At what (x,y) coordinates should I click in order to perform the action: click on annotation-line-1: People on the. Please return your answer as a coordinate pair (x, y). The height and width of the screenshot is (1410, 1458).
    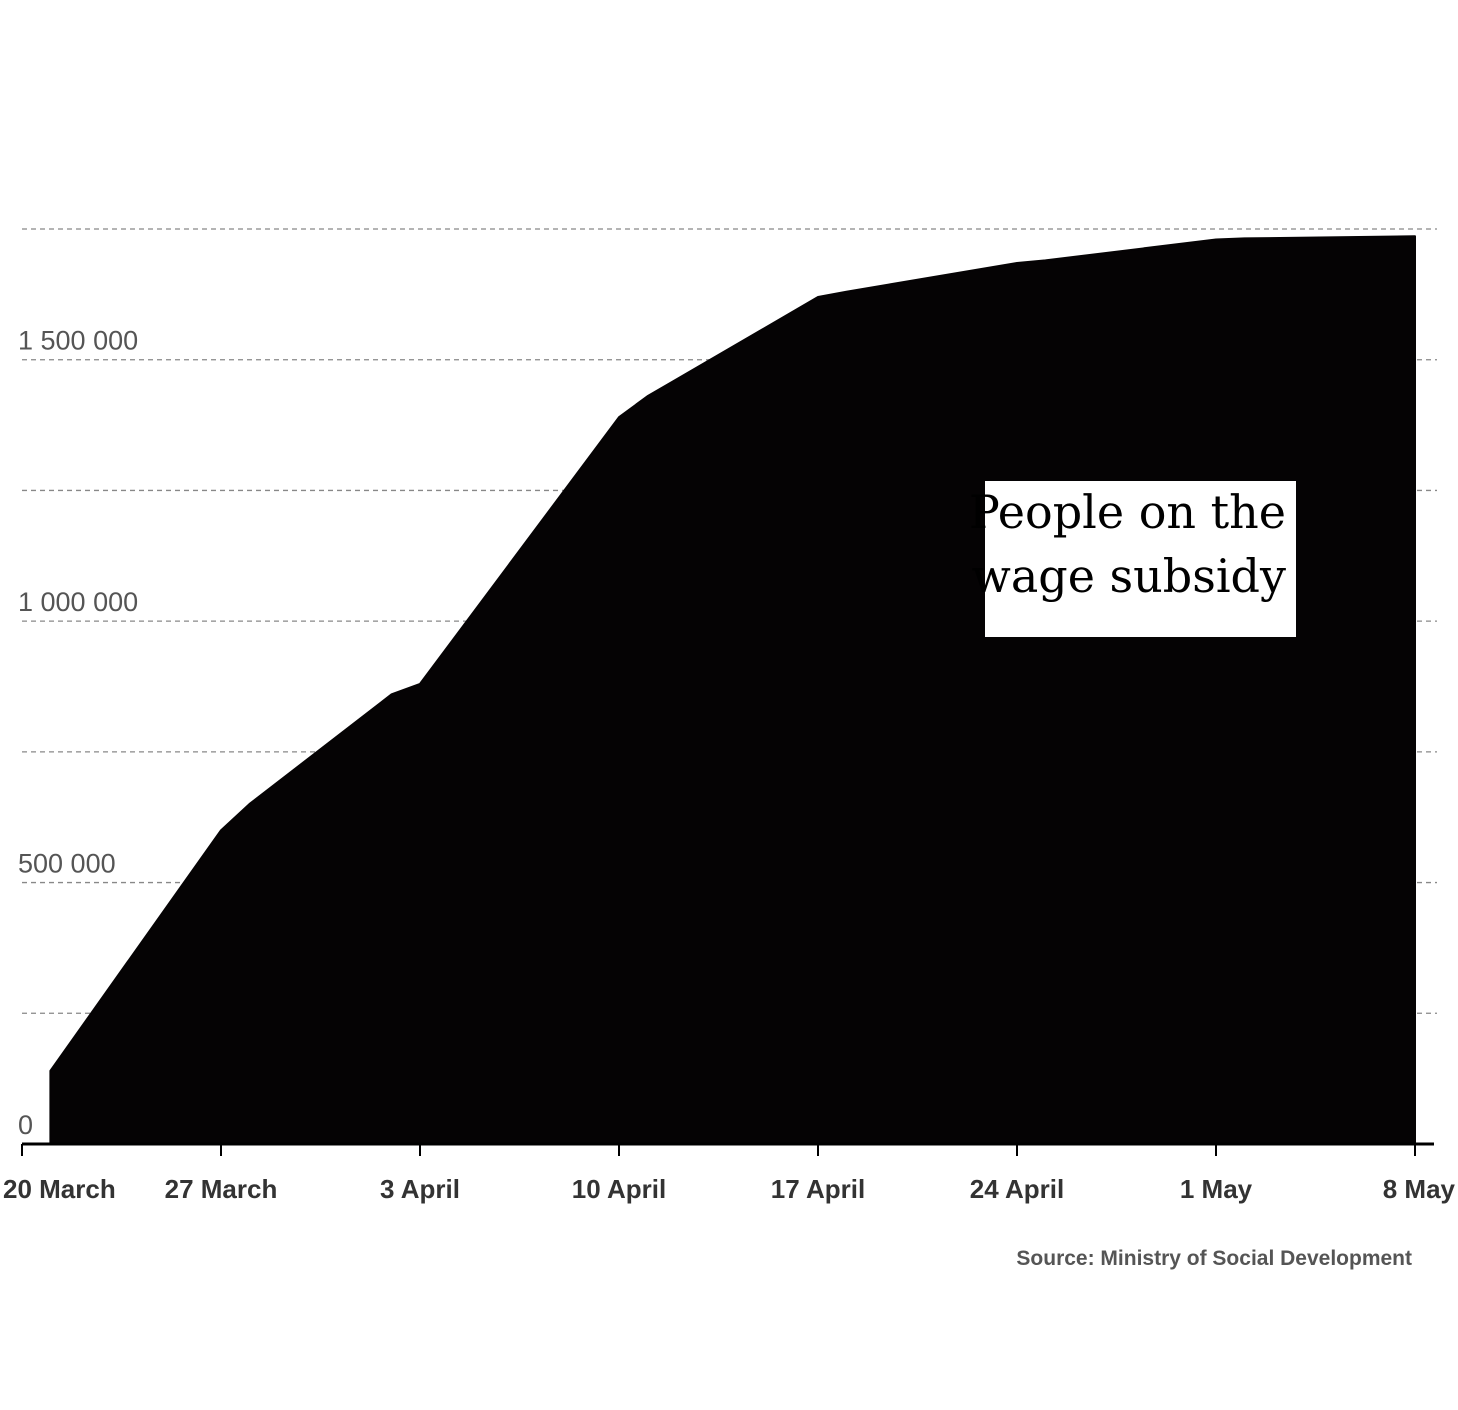
    Looking at the image, I should click on (1127, 512).